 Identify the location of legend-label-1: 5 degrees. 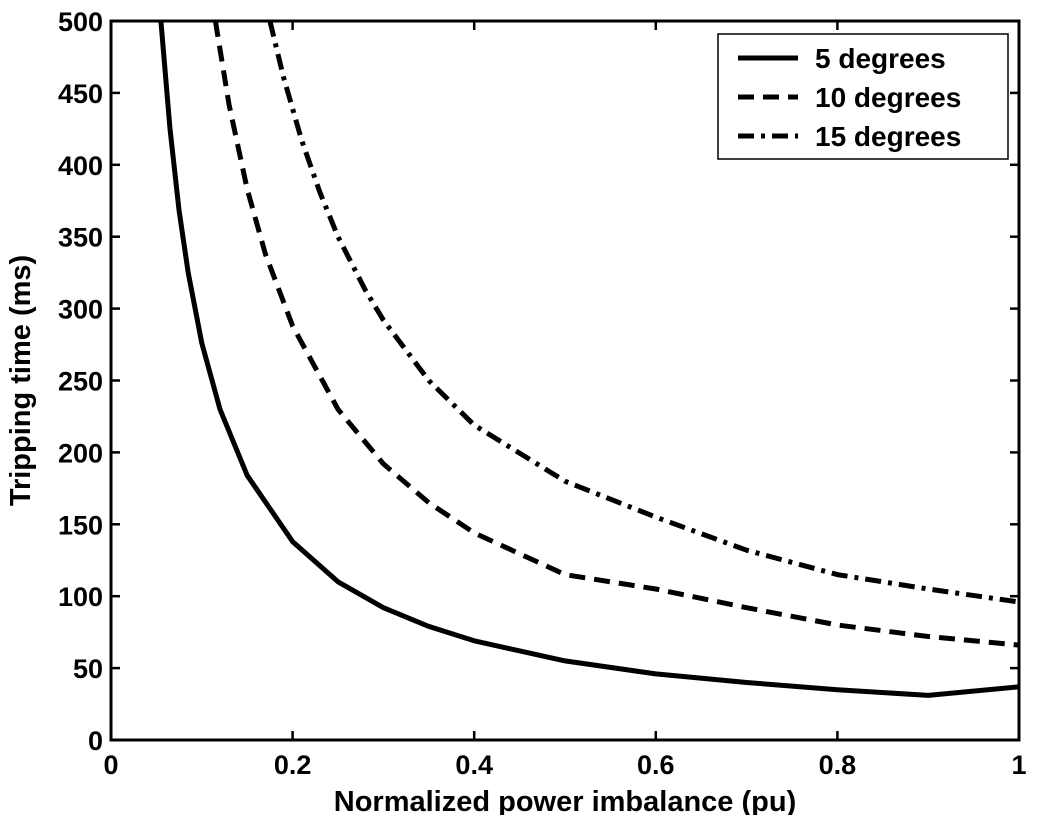
(880, 58).